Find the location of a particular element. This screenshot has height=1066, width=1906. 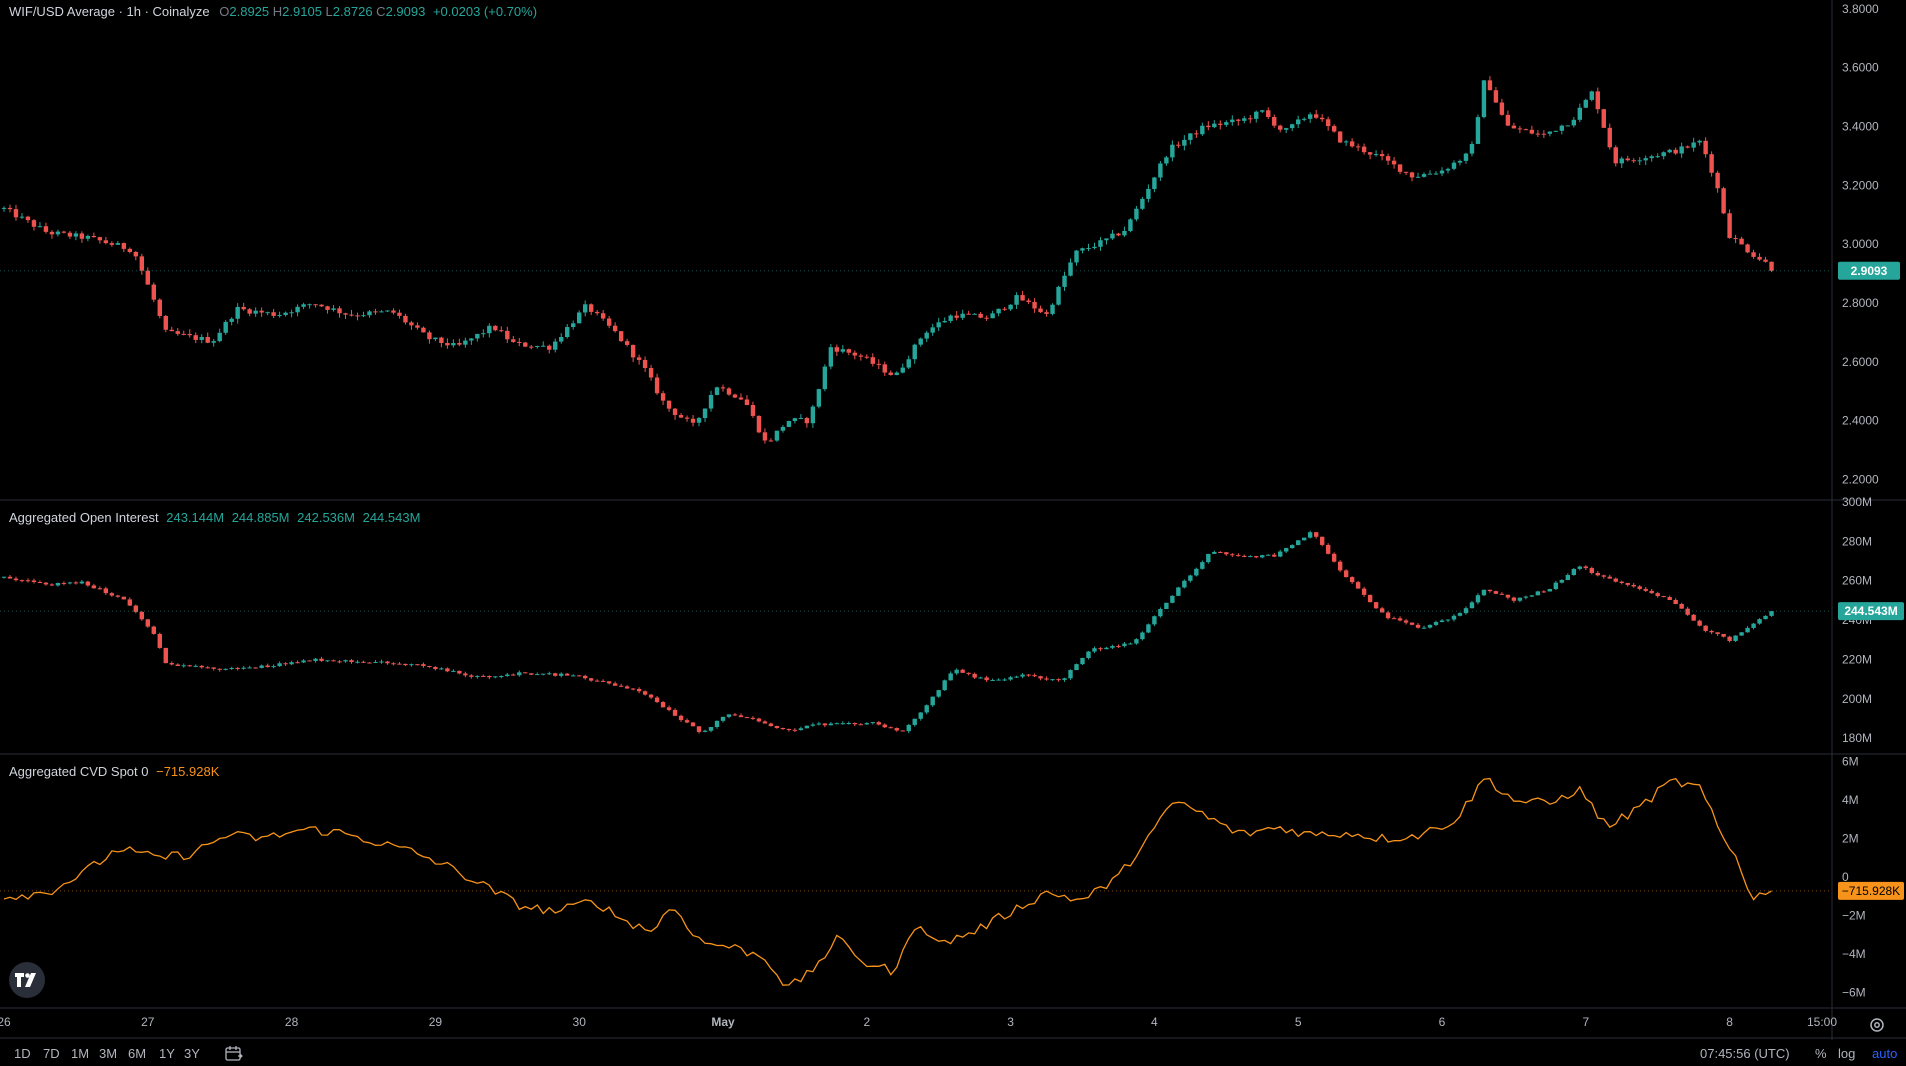

range-1m-button: 1M is located at coordinates (80, 1053).